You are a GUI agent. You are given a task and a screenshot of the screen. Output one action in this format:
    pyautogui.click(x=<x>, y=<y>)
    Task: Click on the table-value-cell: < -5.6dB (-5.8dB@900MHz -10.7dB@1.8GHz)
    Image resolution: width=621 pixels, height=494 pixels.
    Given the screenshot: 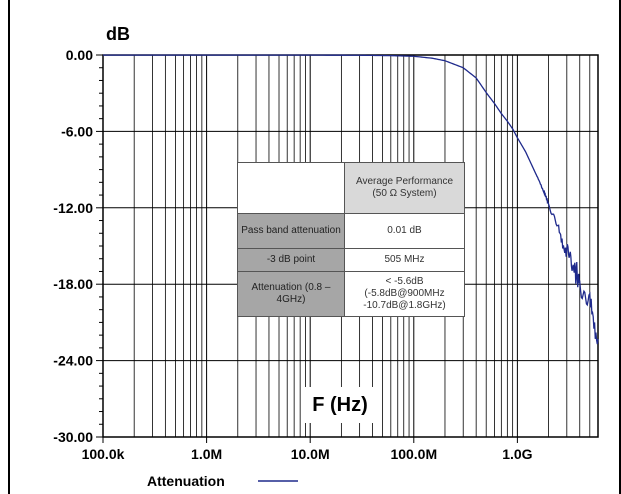 What is the action you would take?
    pyautogui.click(x=404, y=294)
    